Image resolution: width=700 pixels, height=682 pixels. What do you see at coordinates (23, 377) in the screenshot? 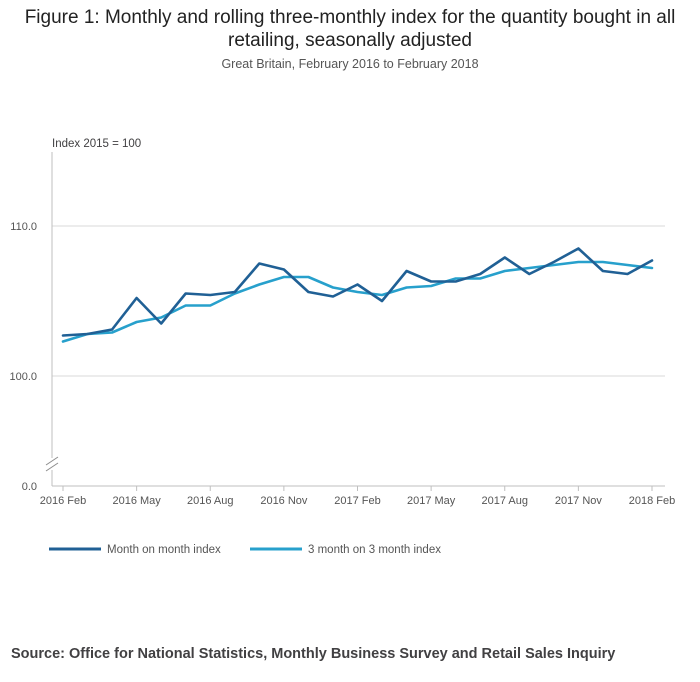
I see `y-tick-label: 100.0` at bounding box center [23, 377].